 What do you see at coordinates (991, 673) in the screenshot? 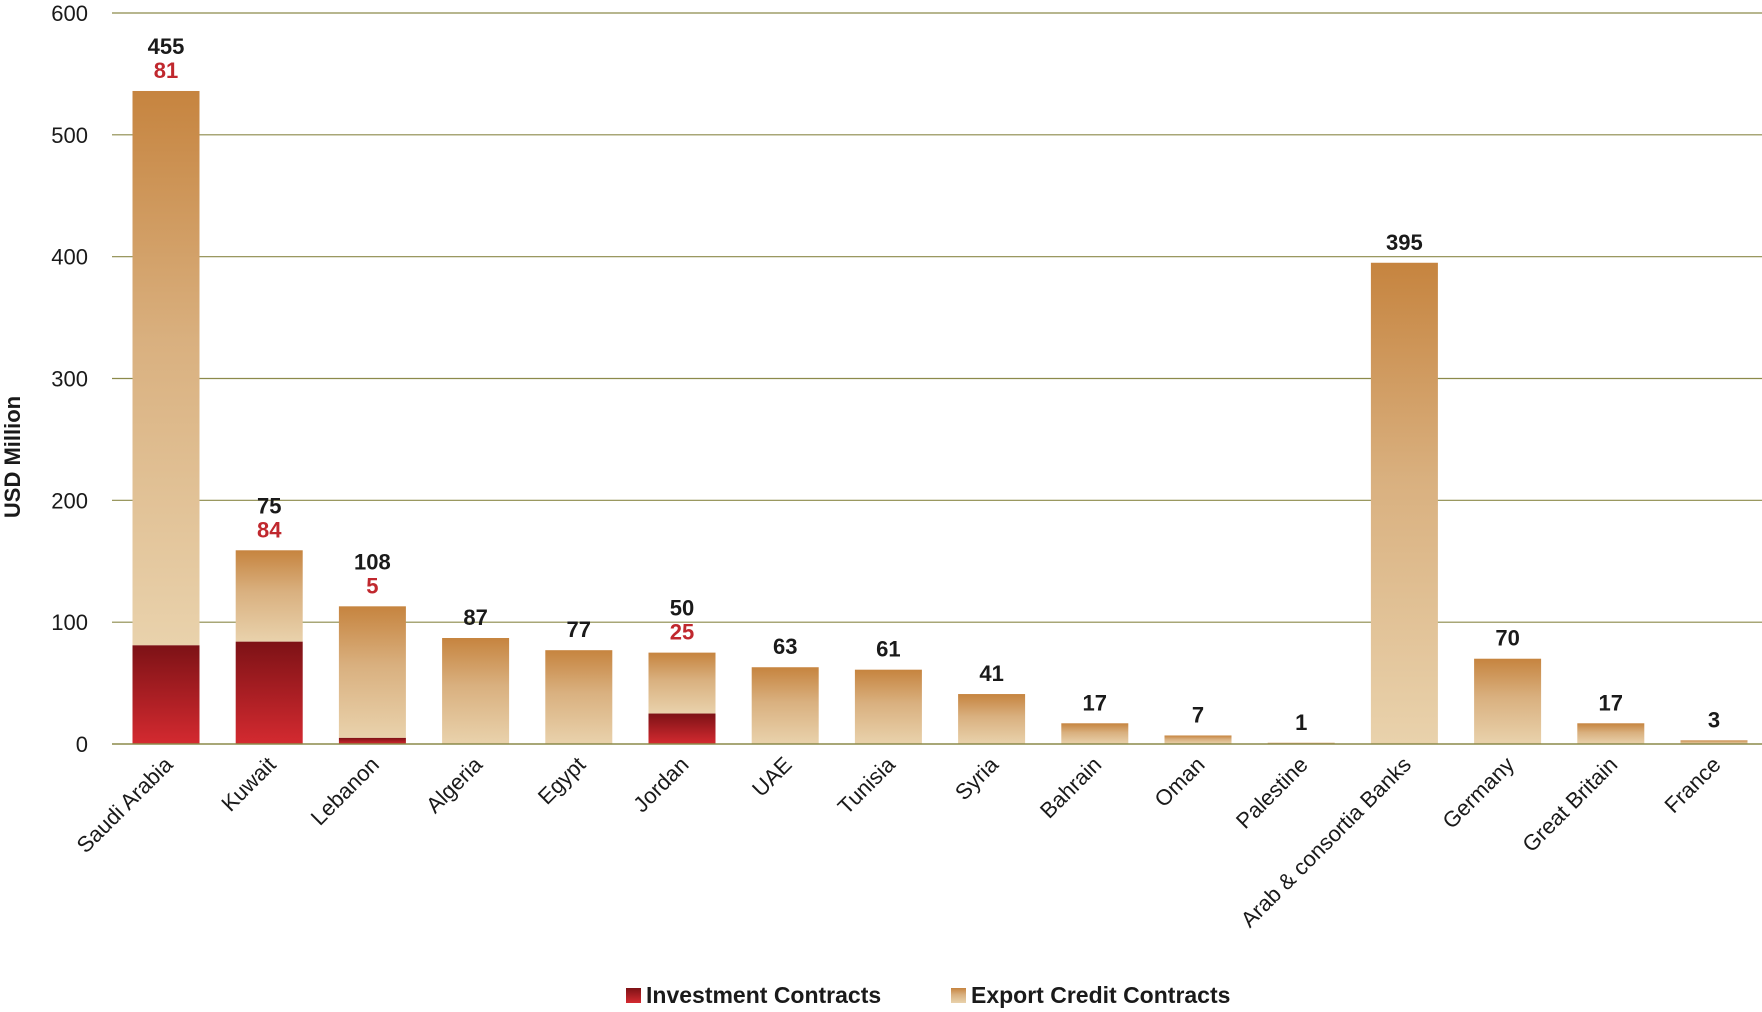
I see `value-label-export-credit: 41` at bounding box center [991, 673].